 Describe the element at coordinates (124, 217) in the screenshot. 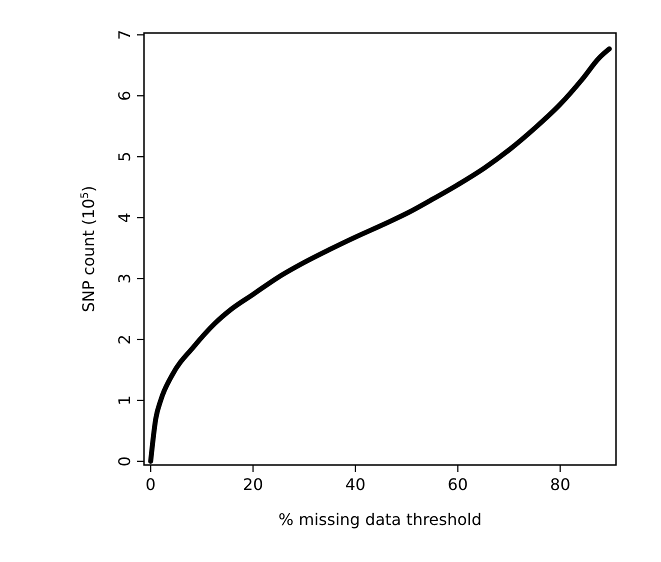

I see `y-tick-label: 4` at that location.